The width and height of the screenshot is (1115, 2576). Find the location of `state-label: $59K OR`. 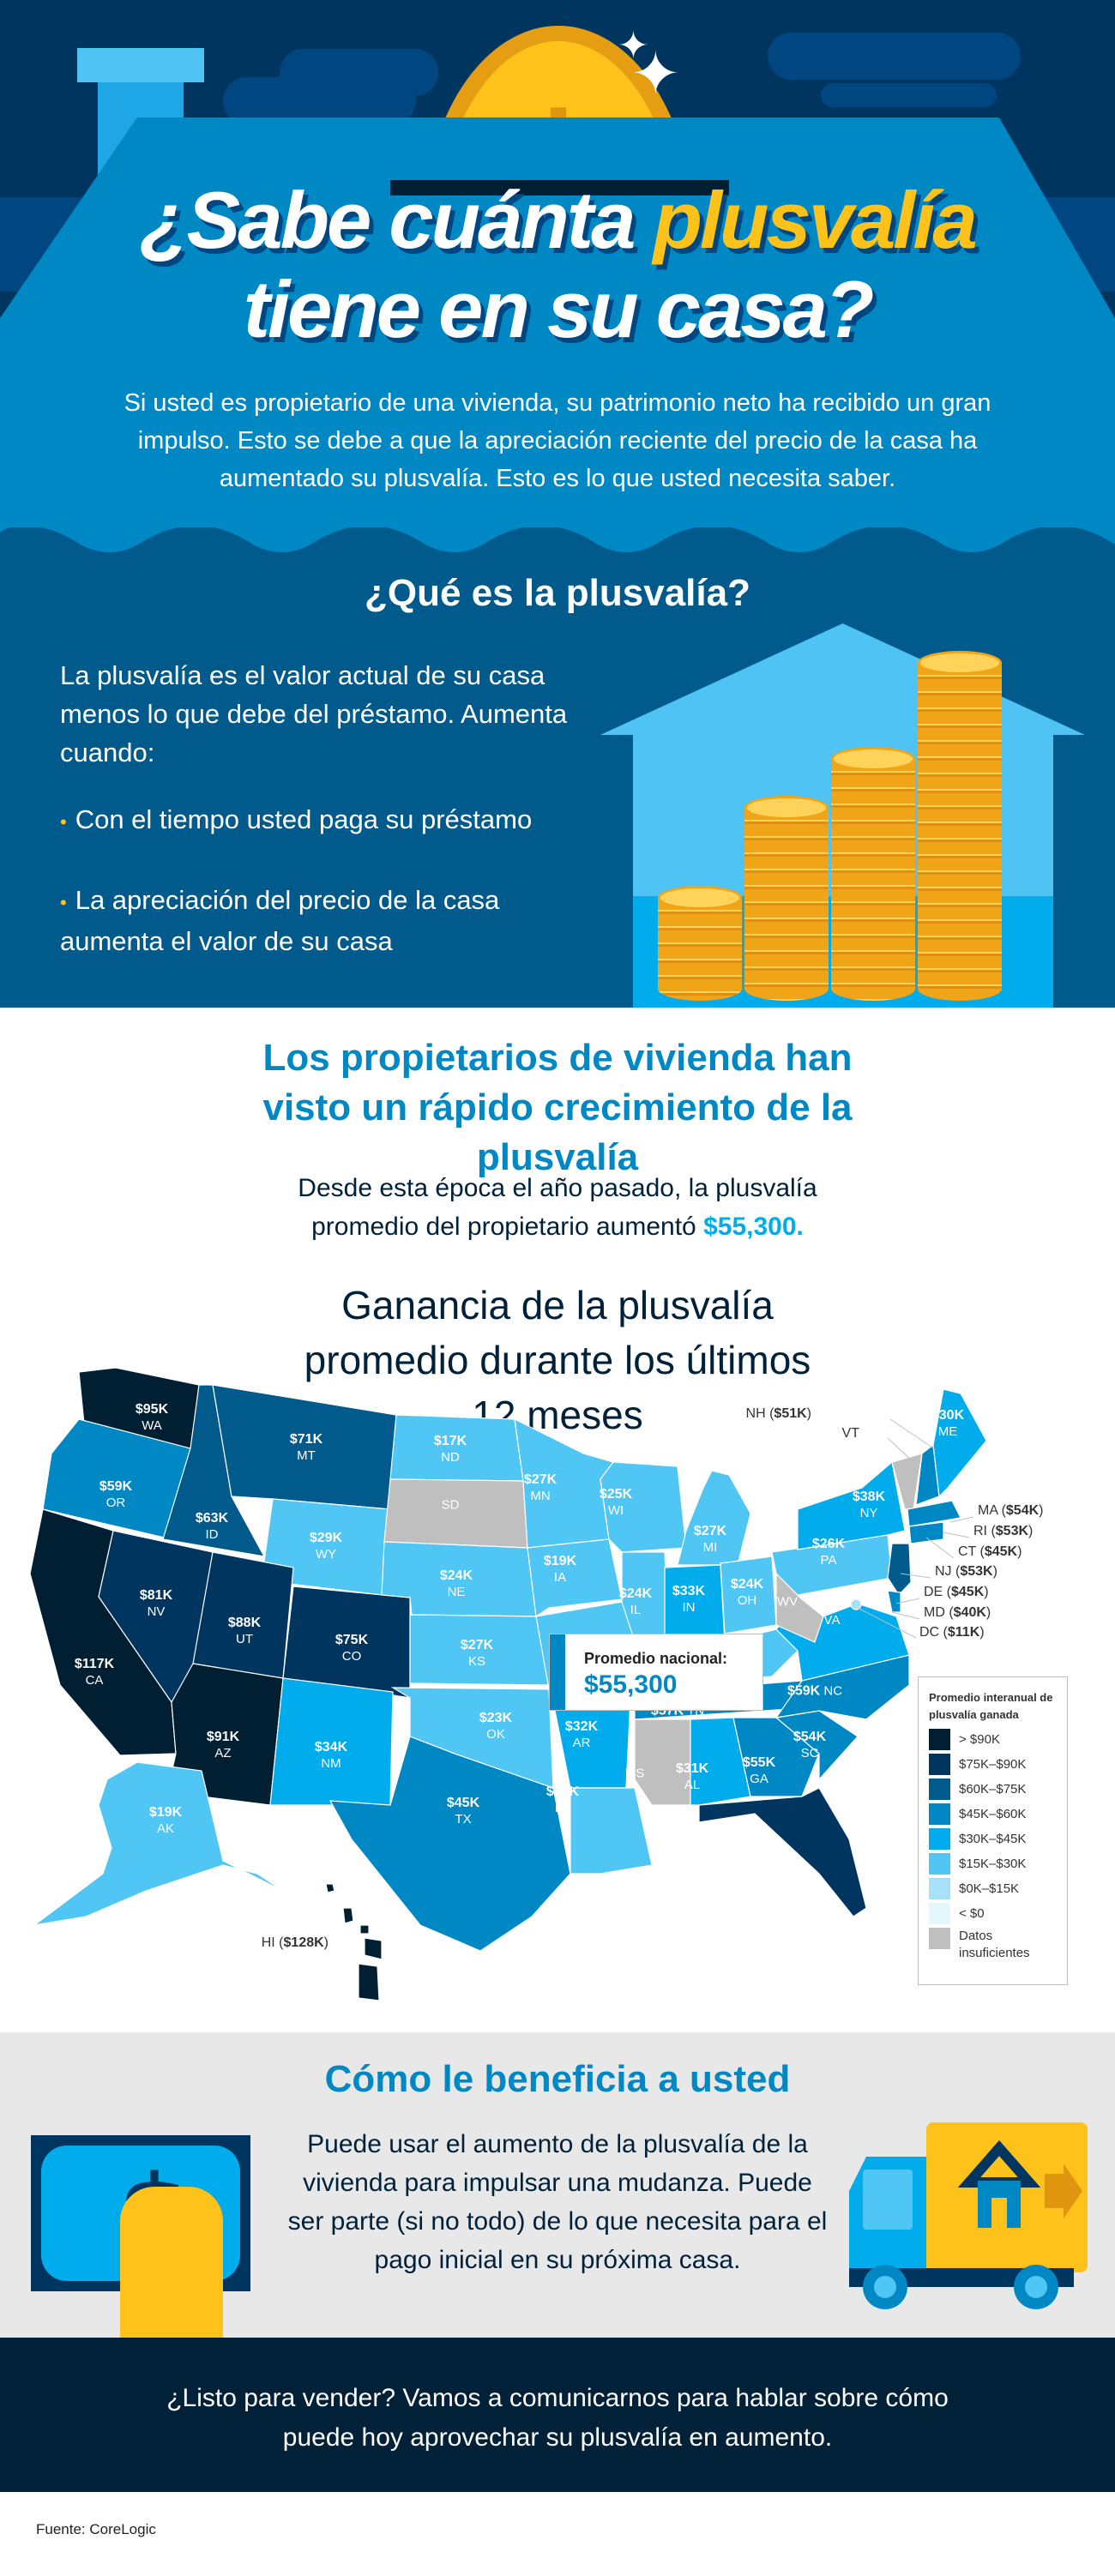

state-label: $59K OR is located at coordinates (116, 1494).